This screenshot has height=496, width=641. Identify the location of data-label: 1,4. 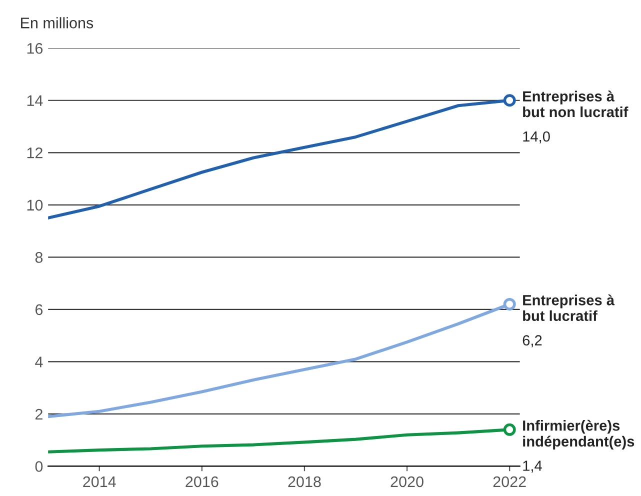
(532, 466).